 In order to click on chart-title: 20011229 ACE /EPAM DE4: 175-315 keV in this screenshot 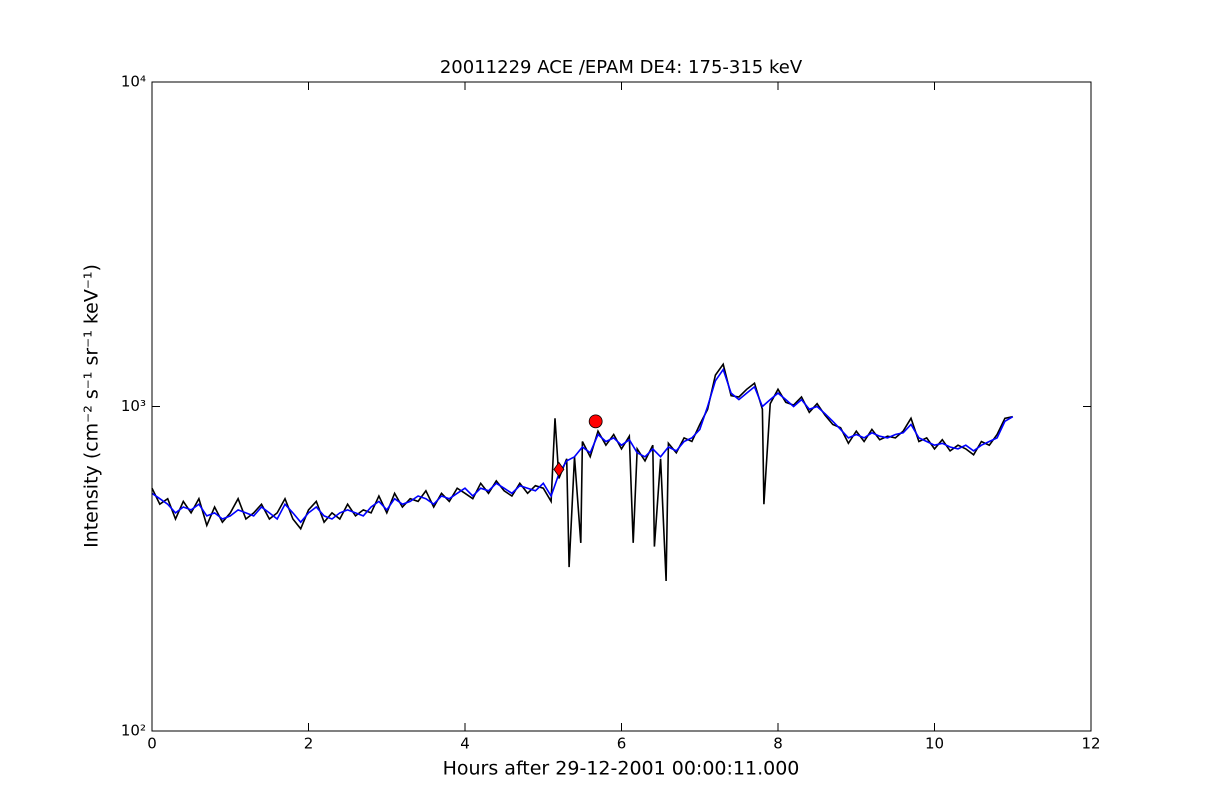, I will do `click(621, 67)`.